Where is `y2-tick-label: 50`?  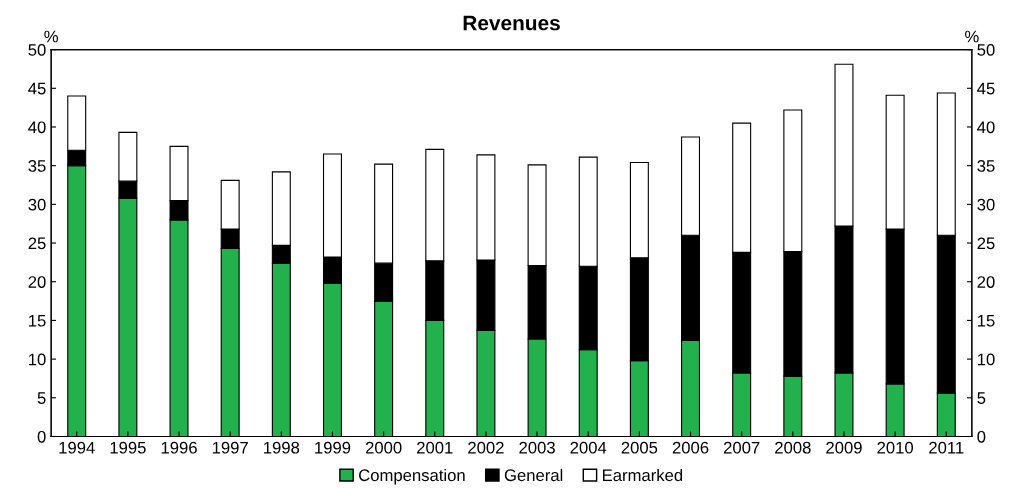 y2-tick-label: 50 is located at coordinates (986, 50).